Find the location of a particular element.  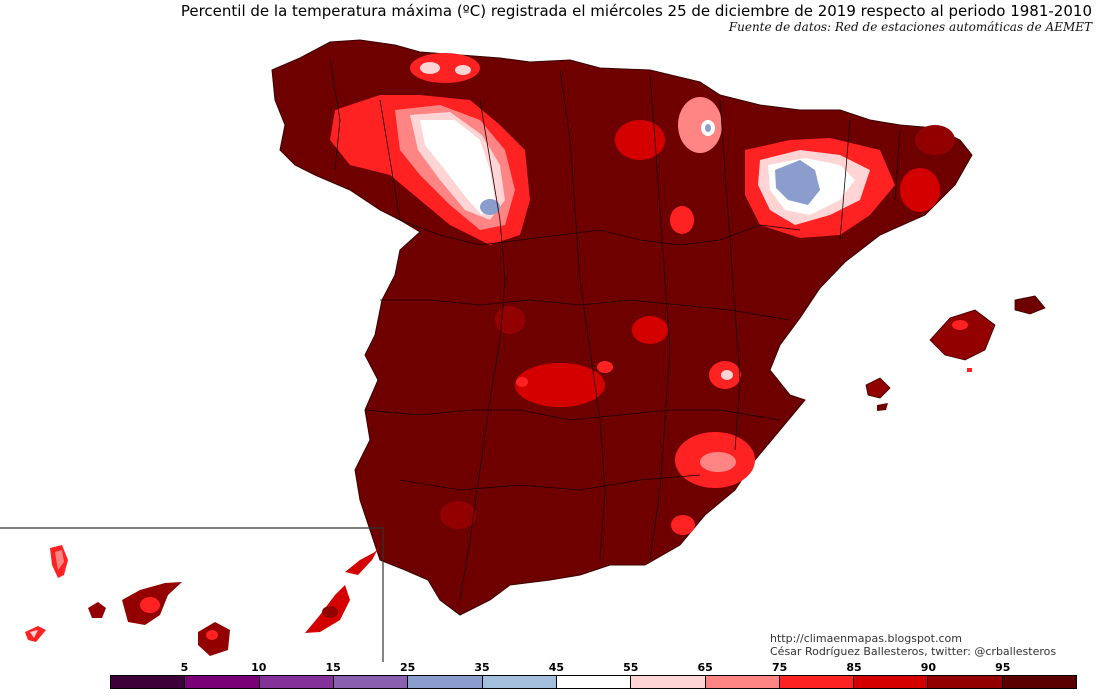

legend-tick-label: 90 is located at coordinates (928, 667).